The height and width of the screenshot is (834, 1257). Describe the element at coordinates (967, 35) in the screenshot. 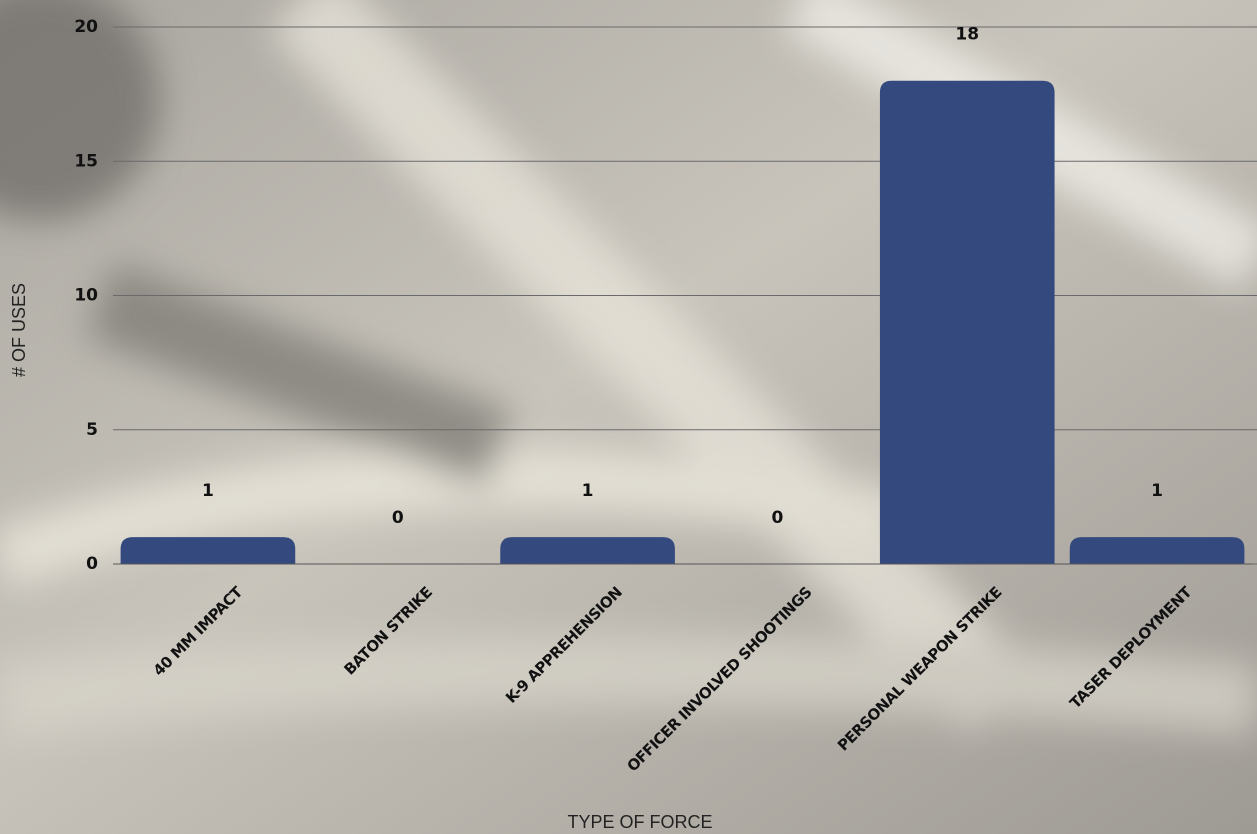

I see `value-label: 18` at that location.